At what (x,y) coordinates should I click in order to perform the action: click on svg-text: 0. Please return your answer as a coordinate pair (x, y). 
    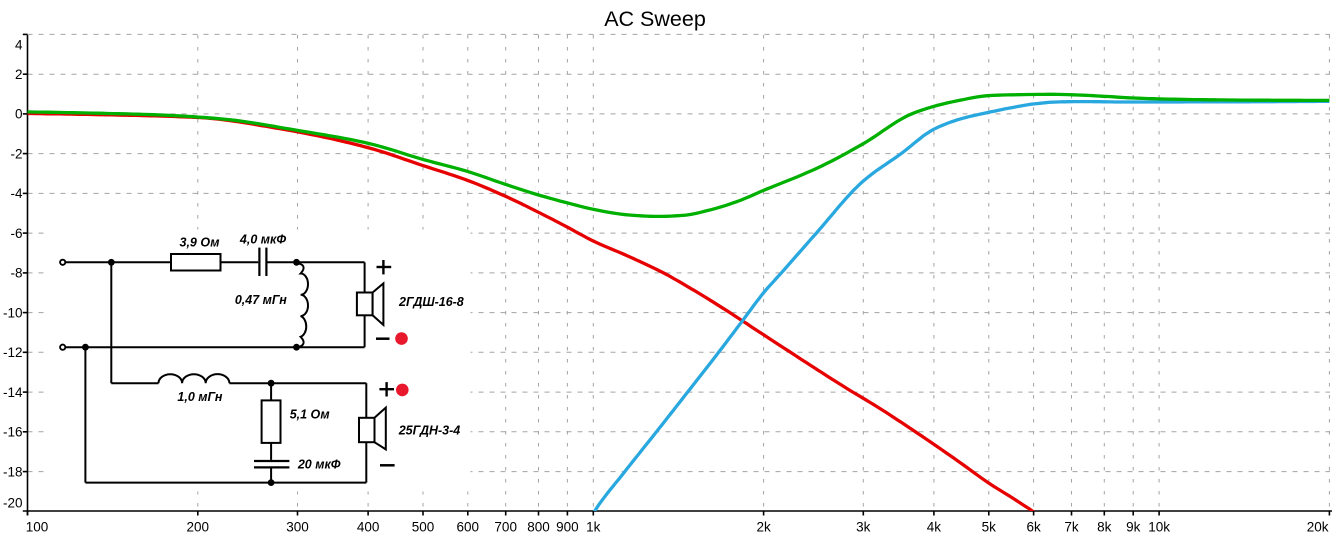
    Looking at the image, I should click on (19, 114).